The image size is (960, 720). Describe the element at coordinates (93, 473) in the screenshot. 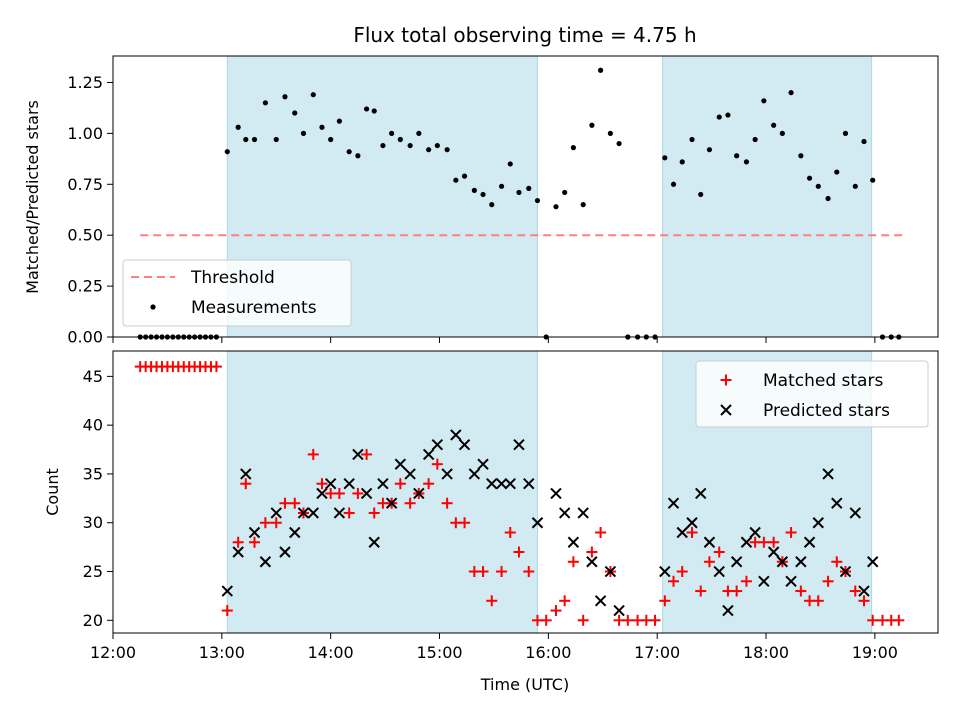

I see `bottom-y-tick-label-3: 35` at that location.